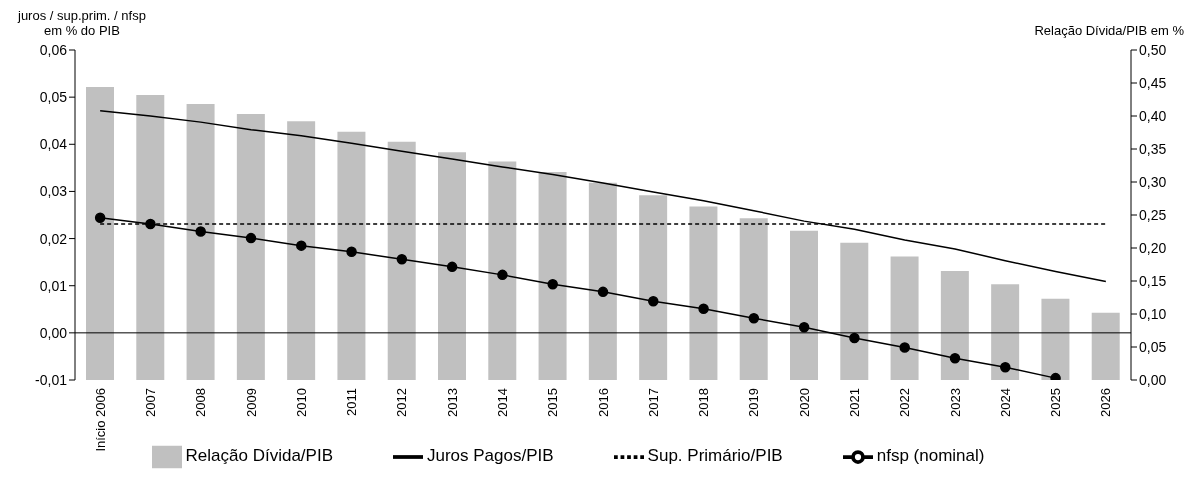  I want to click on x-tick-label: 2008, so click(201, 402).